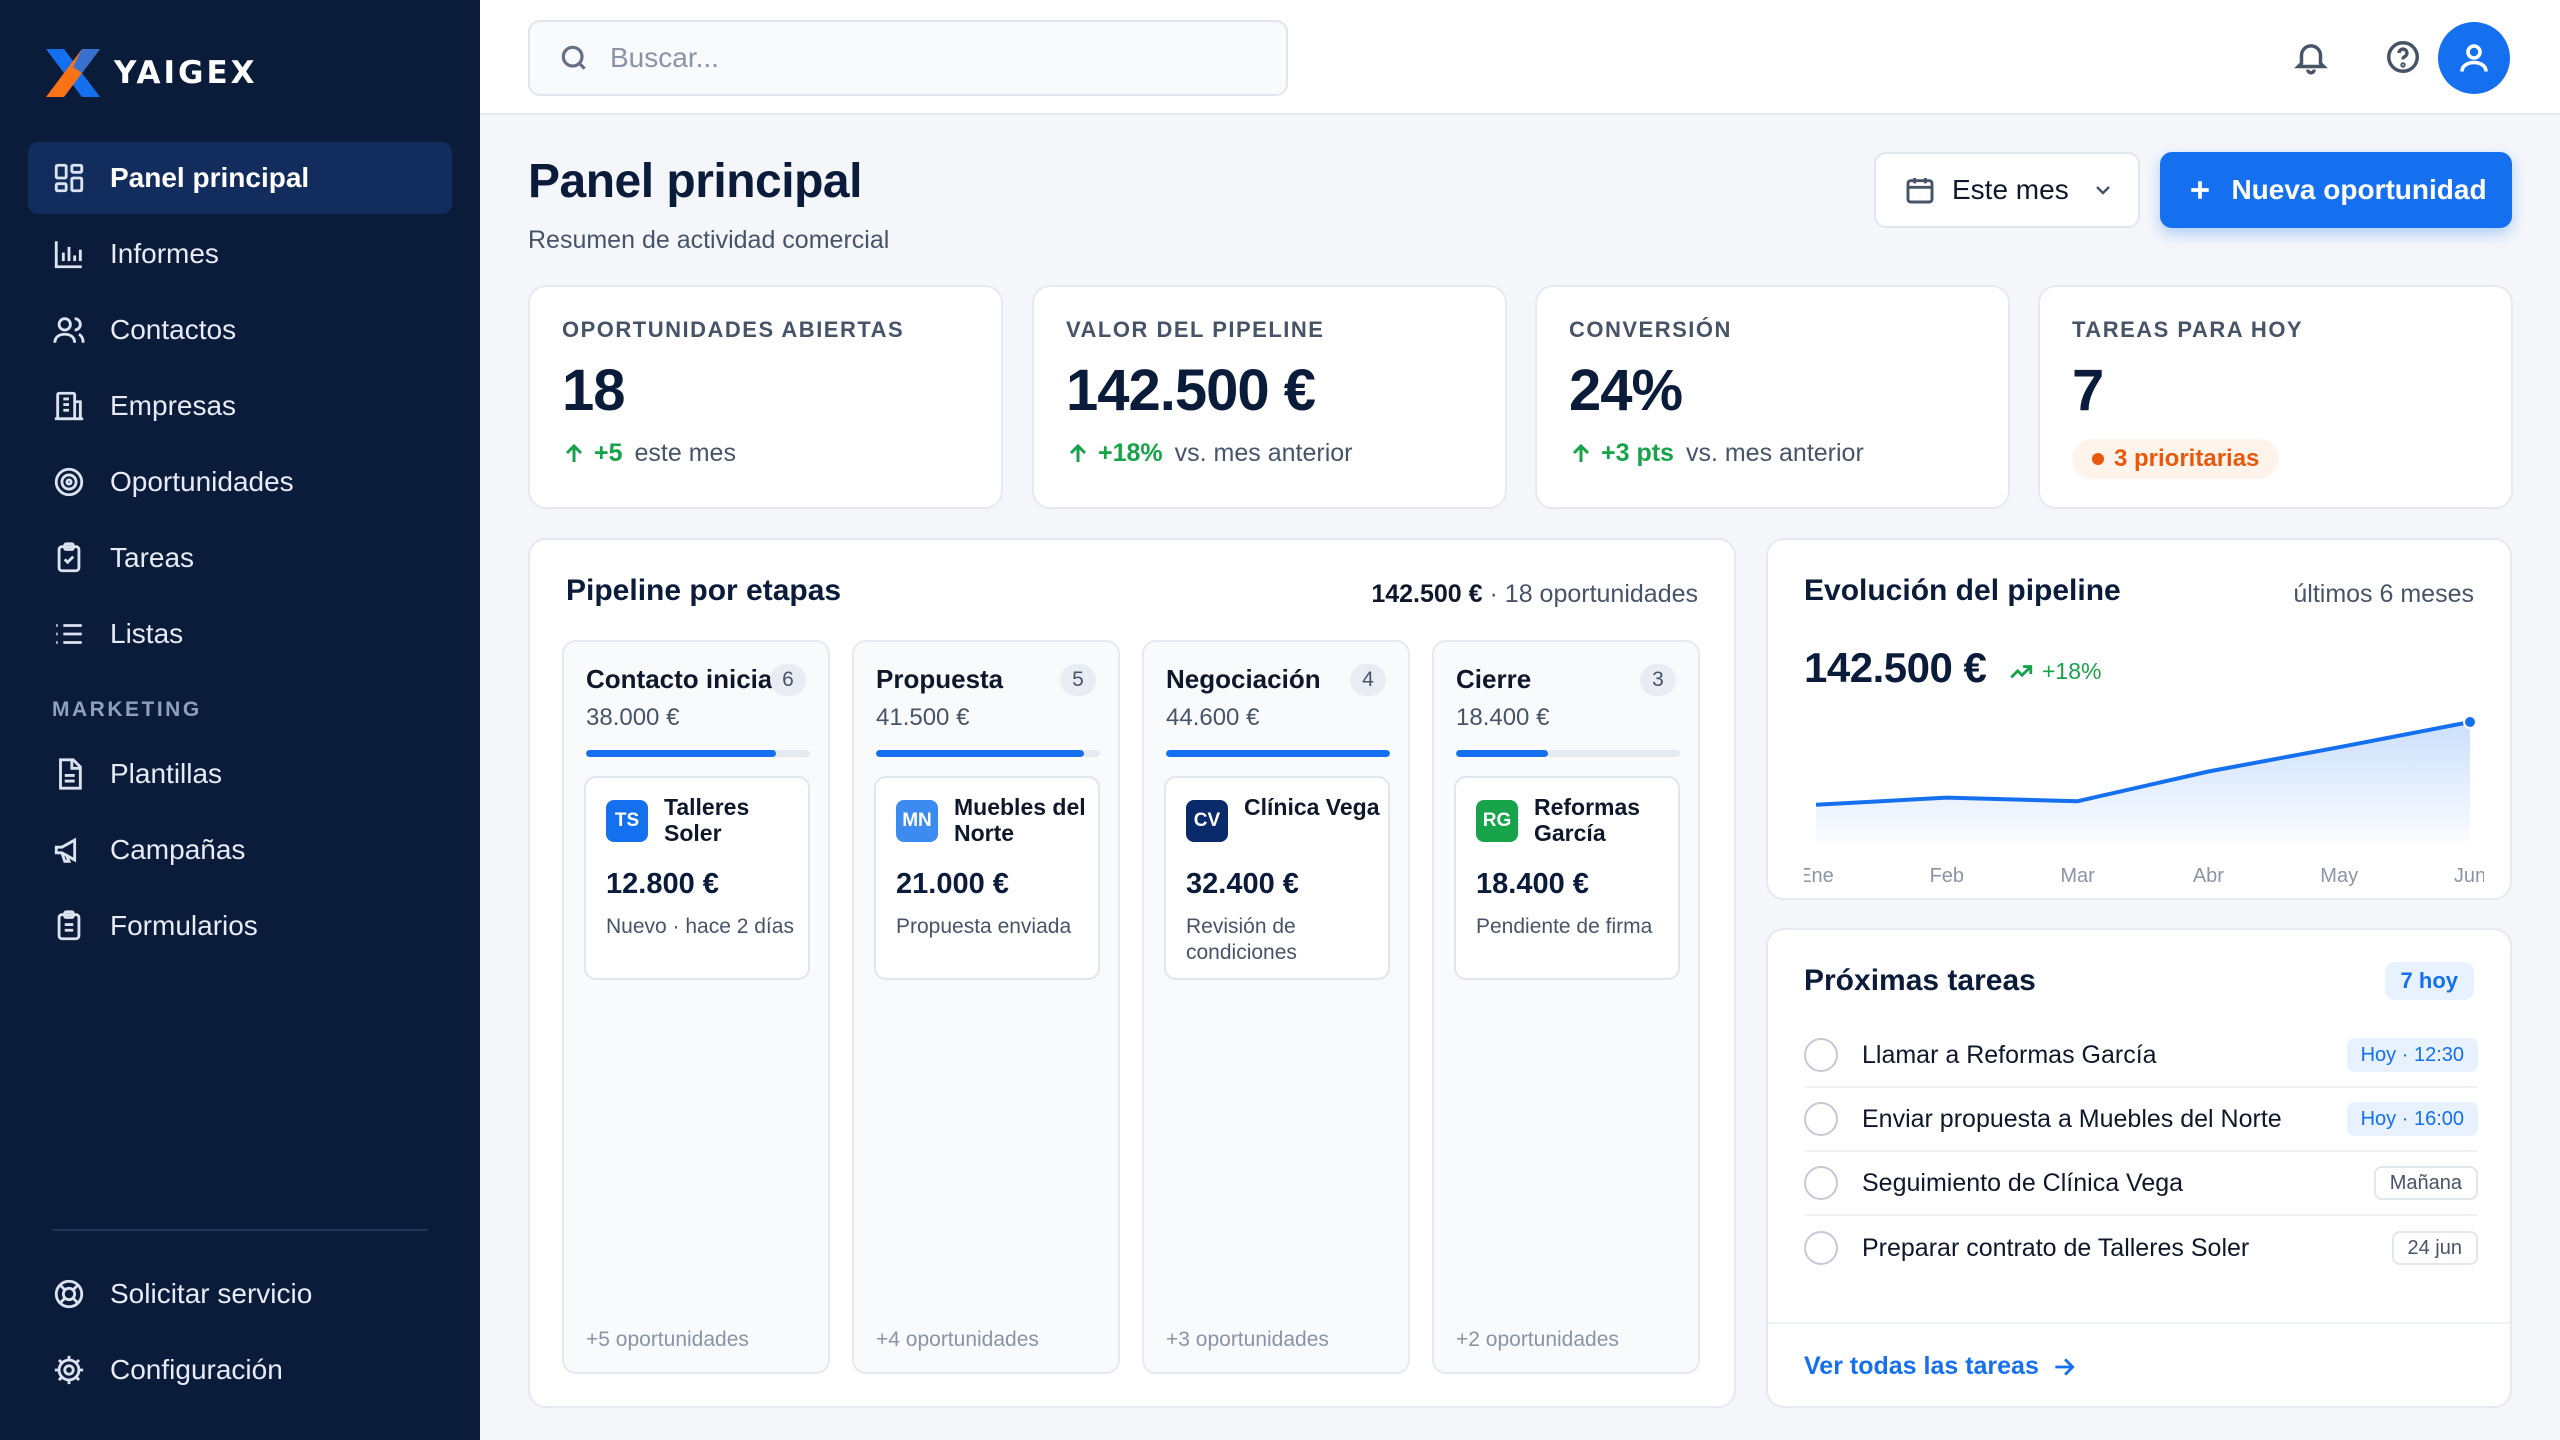  I want to click on users-icon, so click(69, 330).